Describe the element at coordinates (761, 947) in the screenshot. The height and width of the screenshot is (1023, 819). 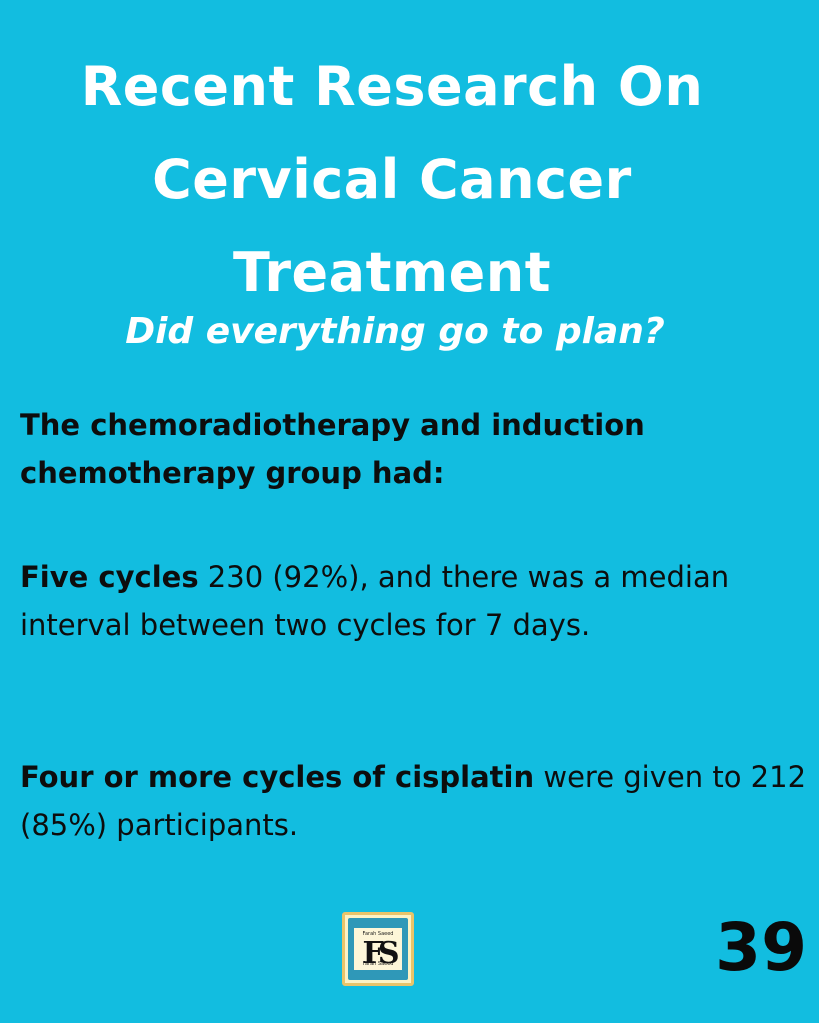
I see `page-number: 39` at that location.